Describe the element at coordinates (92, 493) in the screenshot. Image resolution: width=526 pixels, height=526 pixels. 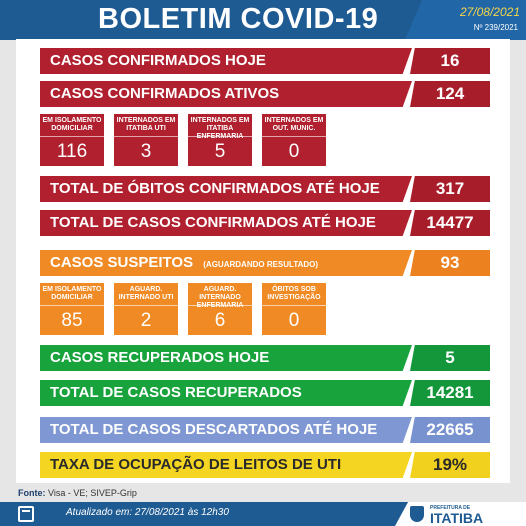
I see `source-value: Visa - VE; SIVEP-Grip` at that location.